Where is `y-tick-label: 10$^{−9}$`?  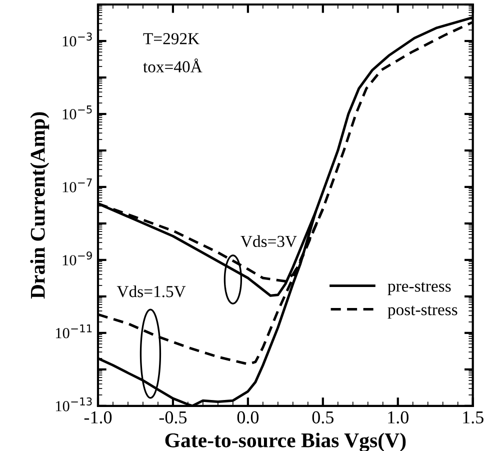 y-tick-label: 10$^{−9}$ is located at coordinates (77, 258).